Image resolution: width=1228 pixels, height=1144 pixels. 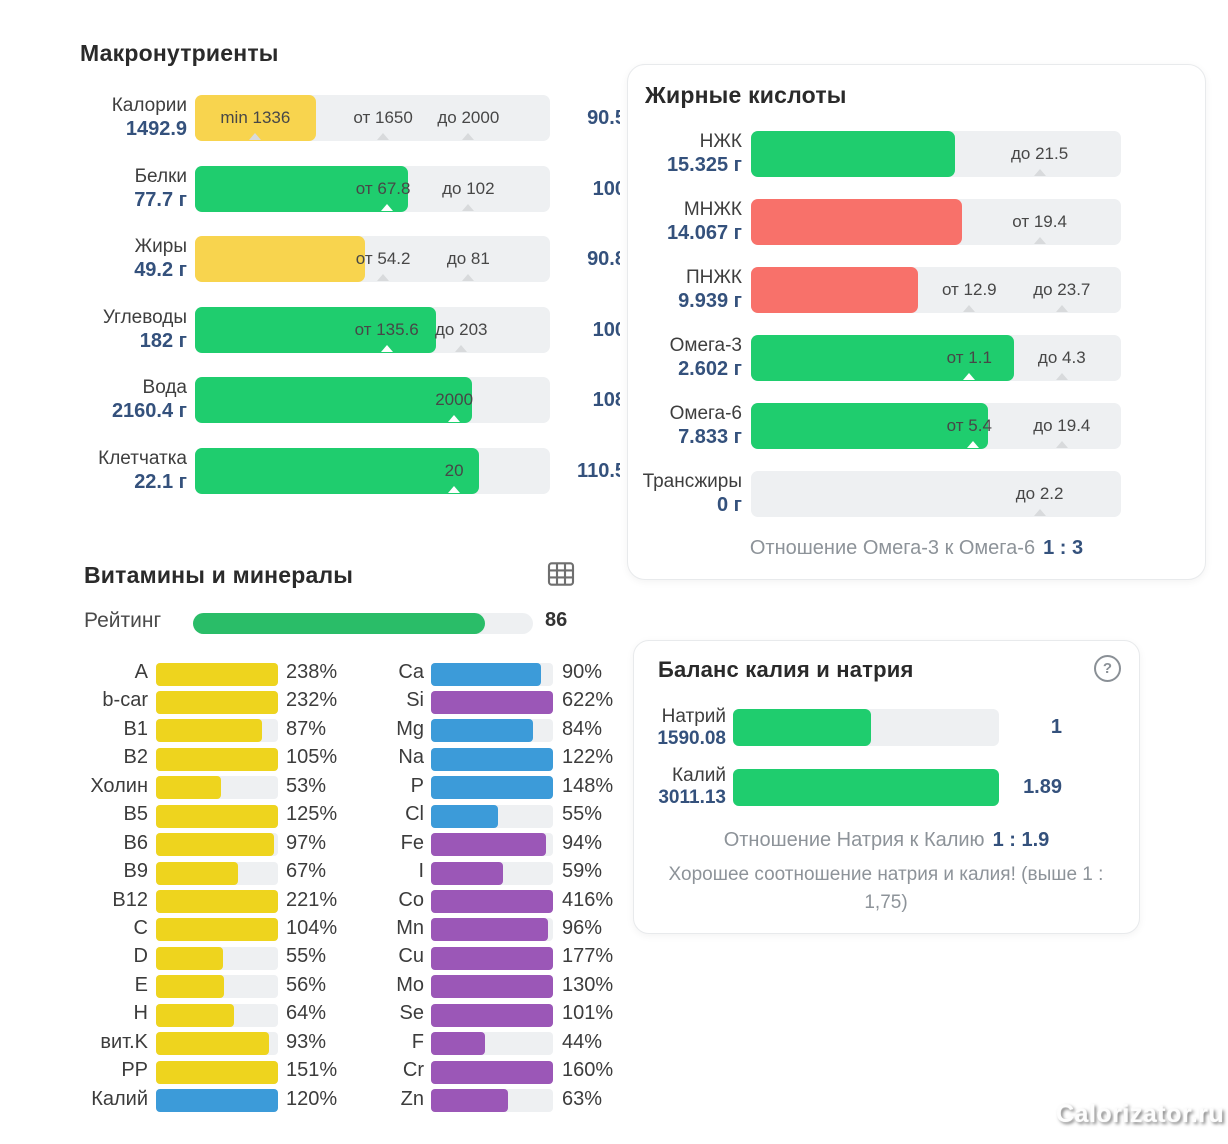 What do you see at coordinates (175, 674) in the screenshot?
I see `micronutrient-row: A 238%` at bounding box center [175, 674].